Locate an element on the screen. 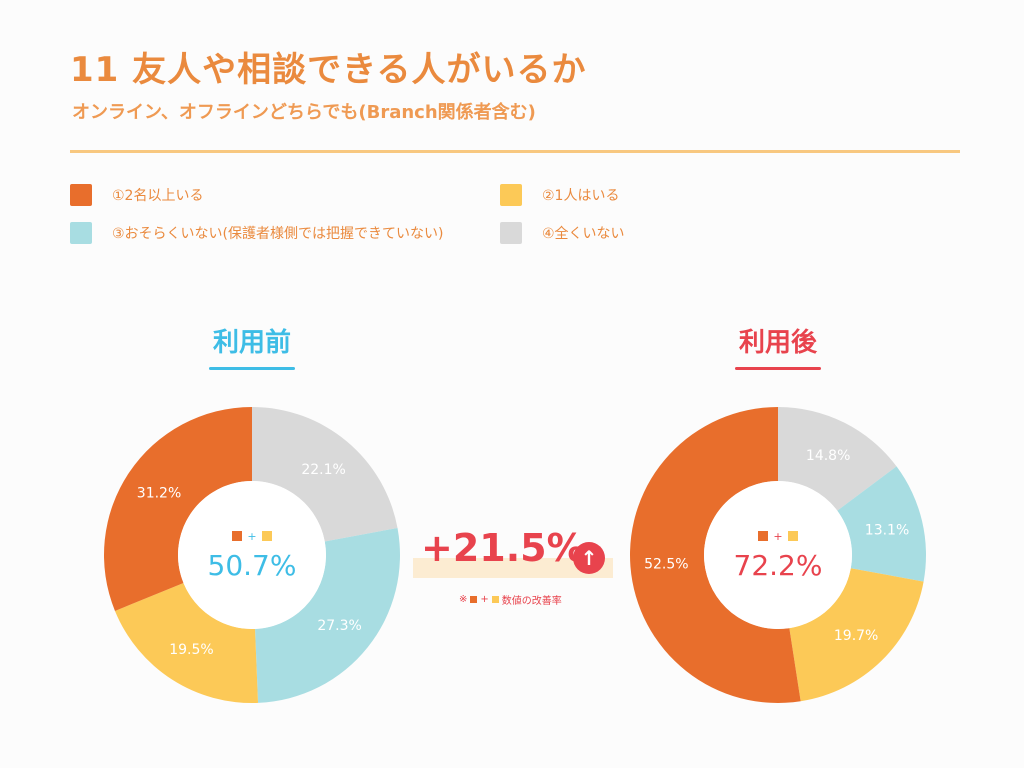  note-prefix: ※ is located at coordinates (463, 599).